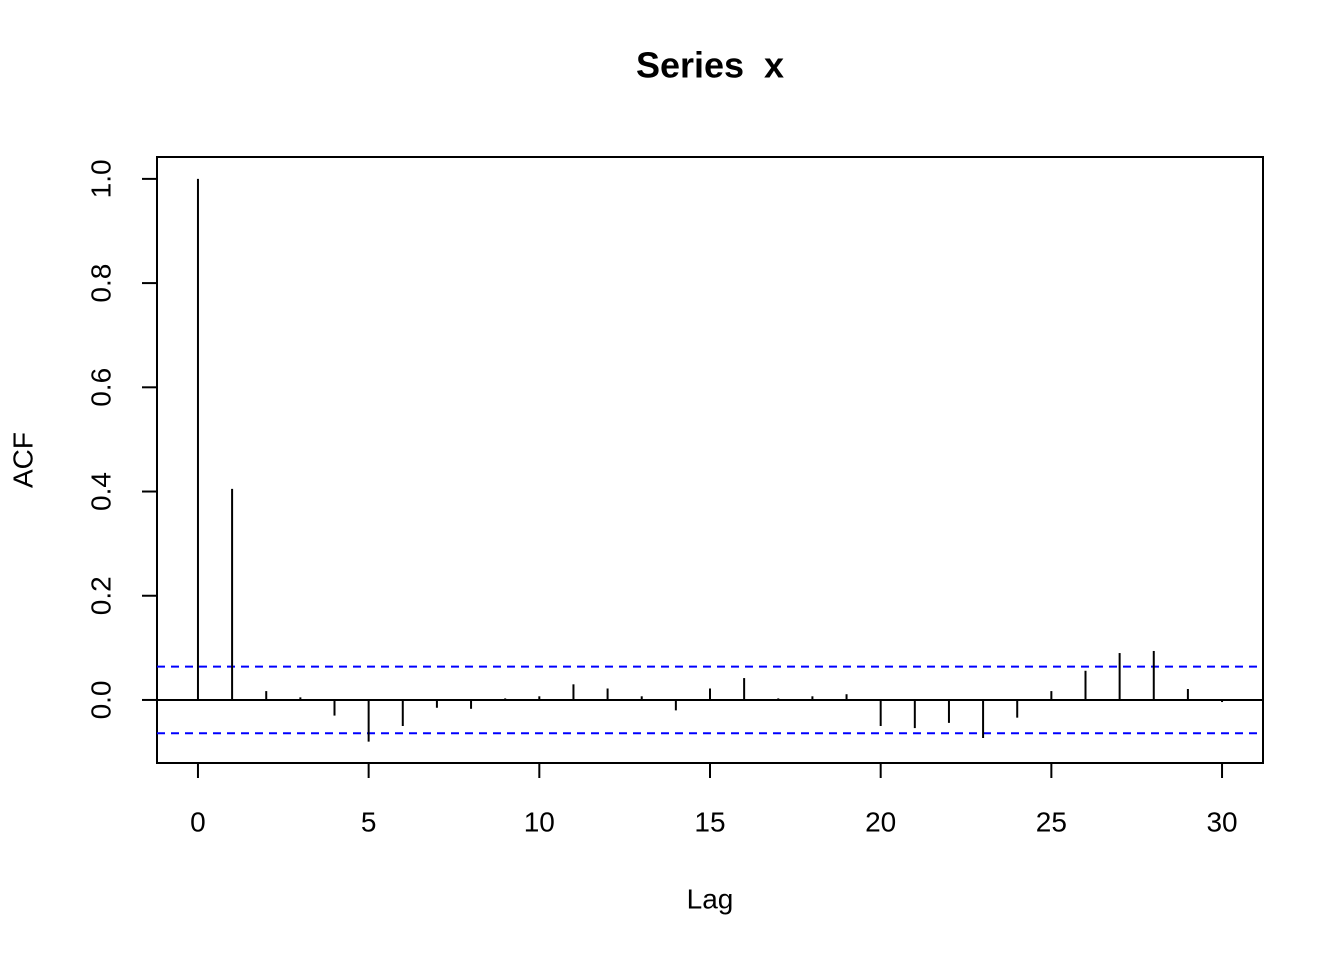 The height and width of the screenshot is (960, 1344). Describe the element at coordinates (1221, 821) in the screenshot. I see `x-tick-label: 30` at that location.